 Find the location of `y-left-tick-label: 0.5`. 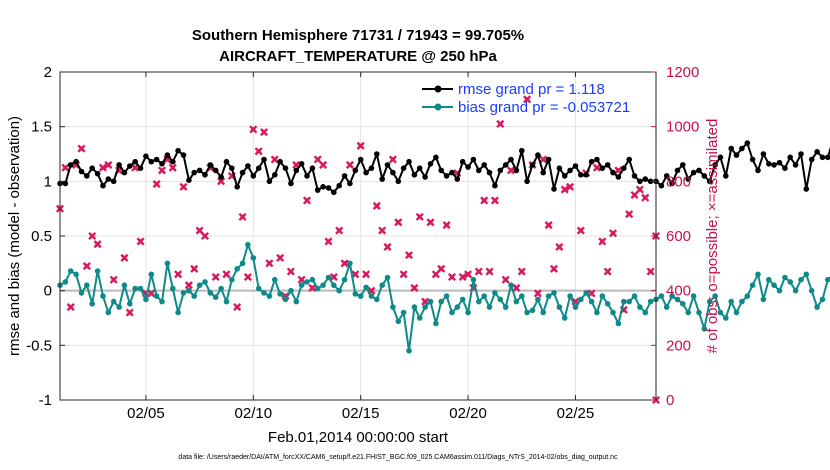

y-left-tick-label: 0.5 is located at coordinates (41, 236).